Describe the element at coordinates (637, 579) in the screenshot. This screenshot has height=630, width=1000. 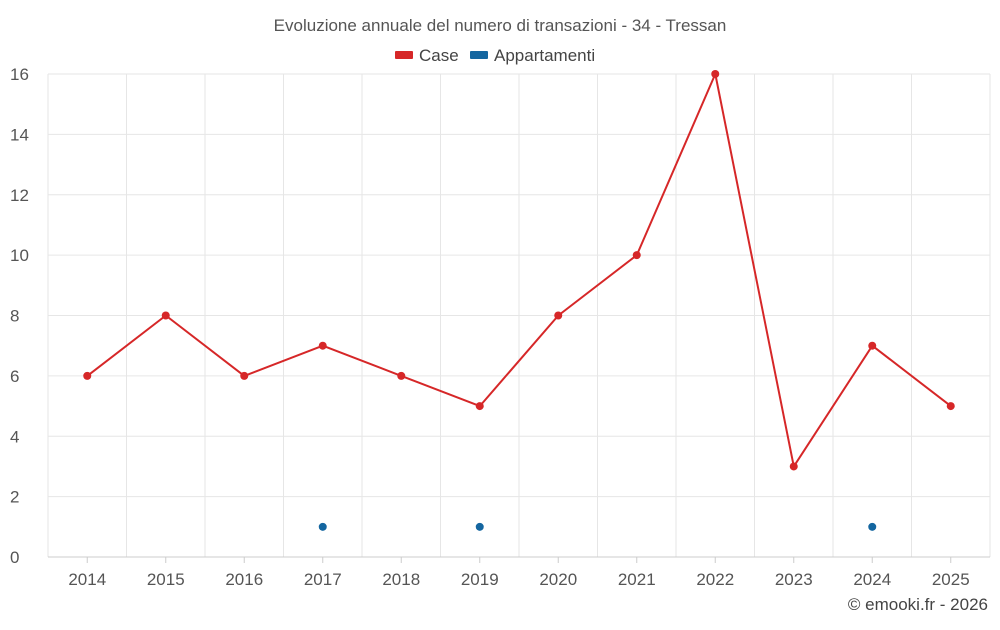
I see `x-tick-label: 2021` at that location.